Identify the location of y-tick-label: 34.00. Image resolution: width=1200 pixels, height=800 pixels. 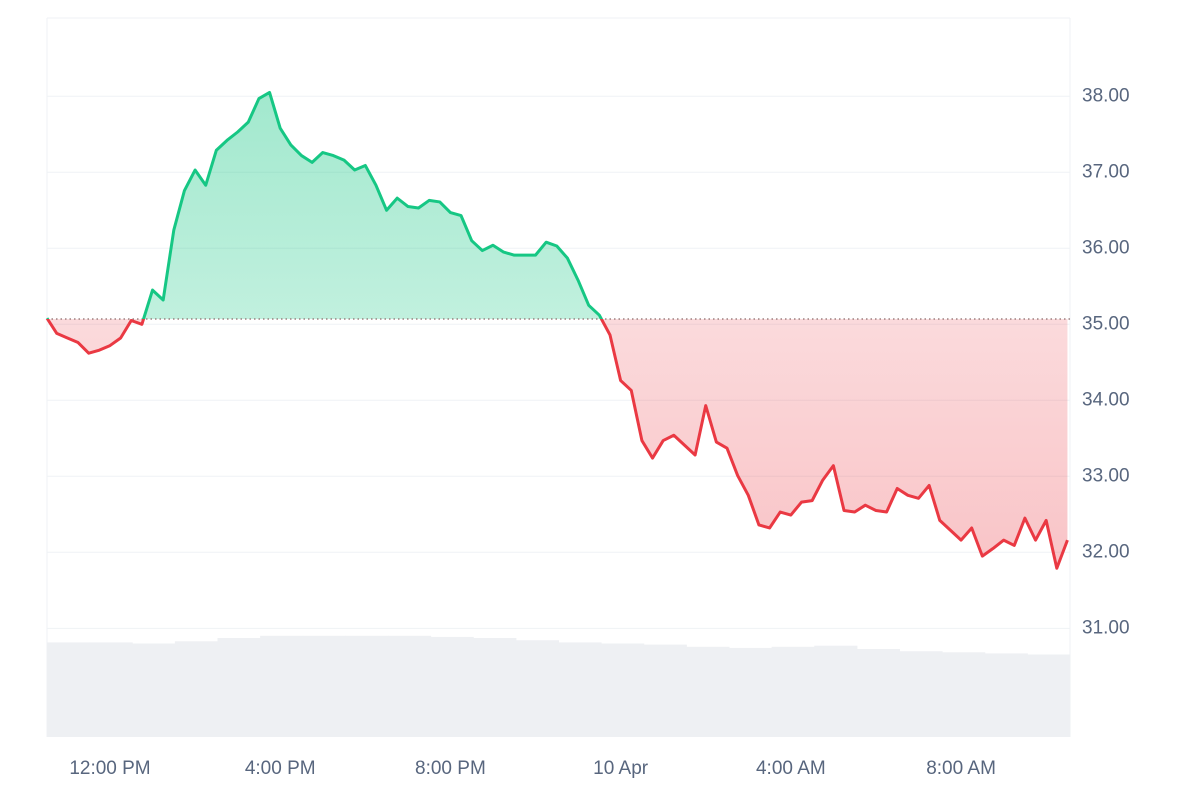
(1106, 399).